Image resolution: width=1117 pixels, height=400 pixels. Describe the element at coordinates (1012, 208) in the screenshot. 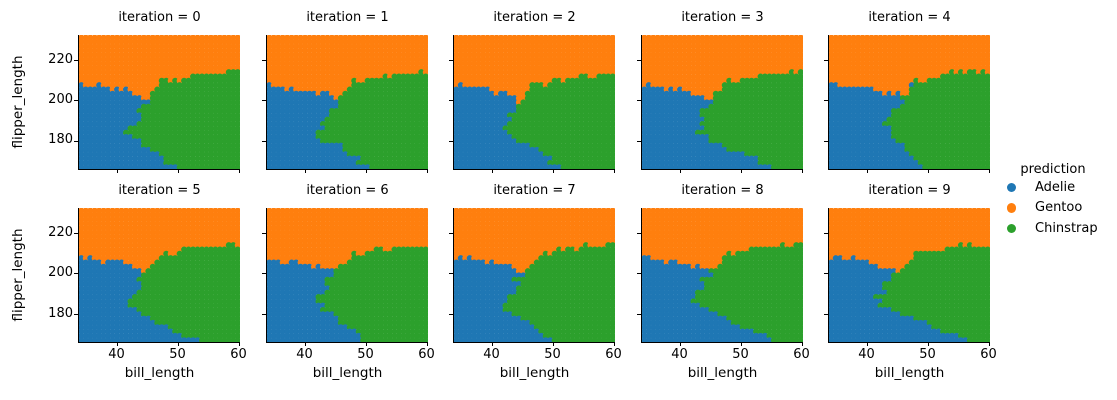

I see `gentoo-dot-icon` at that location.